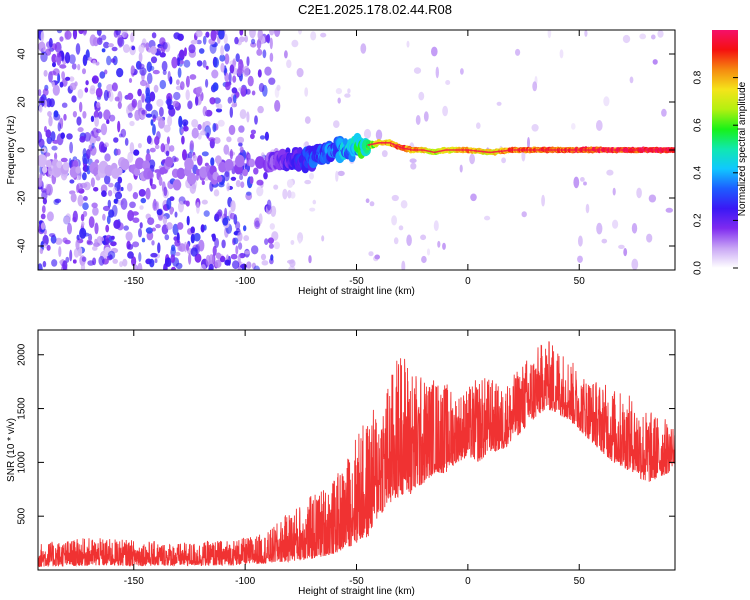 The width and height of the screenshot is (750, 600). What do you see at coordinates (22, 408) in the screenshot?
I see `y-tick-label: 1500` at bounding box center [22, 408].